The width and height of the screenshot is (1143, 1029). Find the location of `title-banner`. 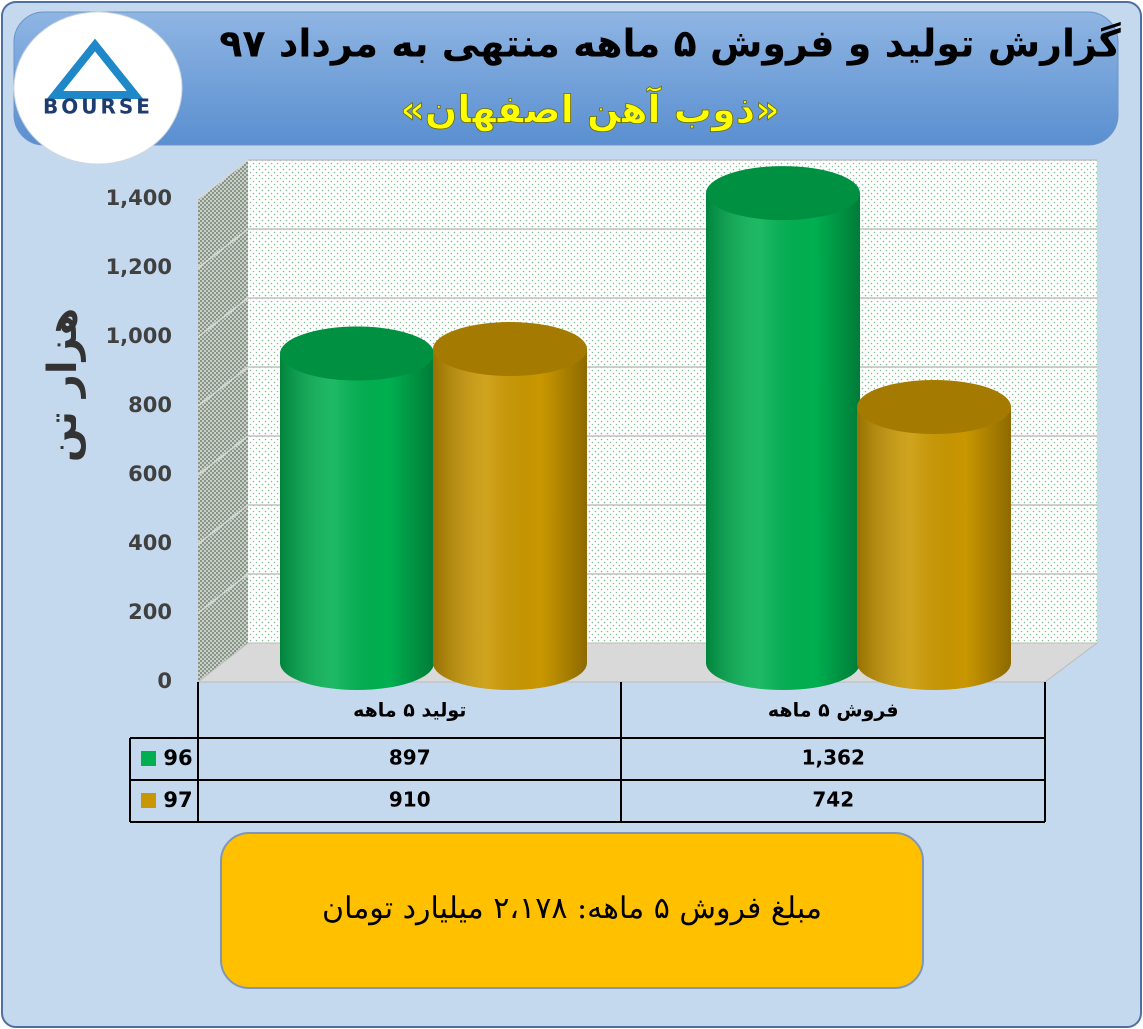

title-banner is located at coordinates (566, 78).